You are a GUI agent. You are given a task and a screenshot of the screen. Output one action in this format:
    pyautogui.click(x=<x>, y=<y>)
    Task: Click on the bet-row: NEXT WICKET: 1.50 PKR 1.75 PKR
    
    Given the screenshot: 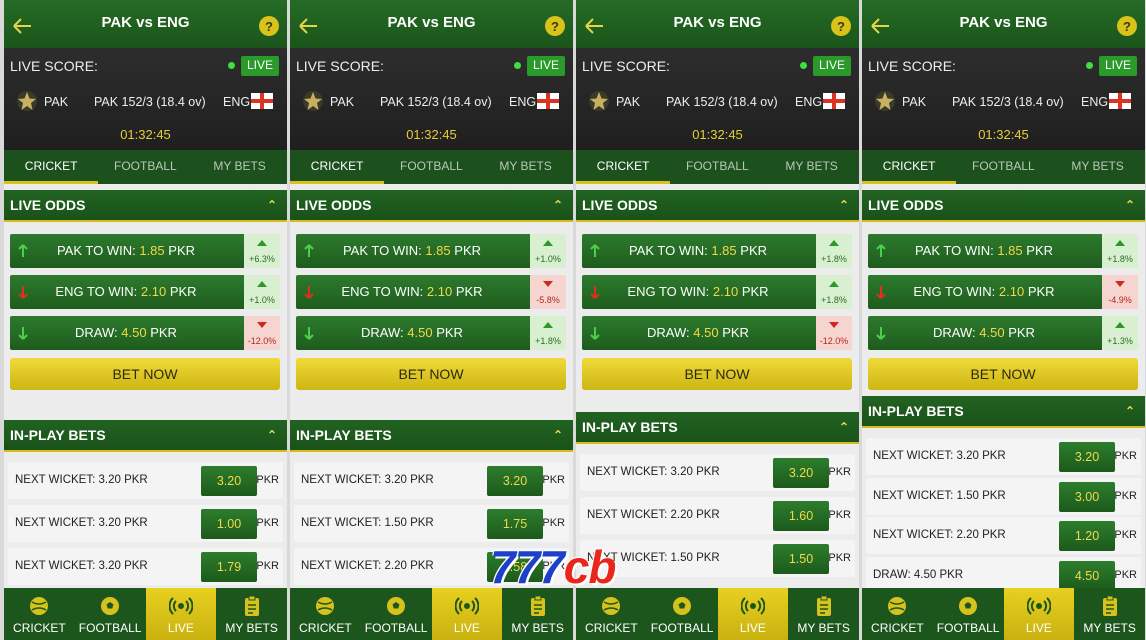 What is the action you would take?
    pyautogui.click(x=431, y=523)
    